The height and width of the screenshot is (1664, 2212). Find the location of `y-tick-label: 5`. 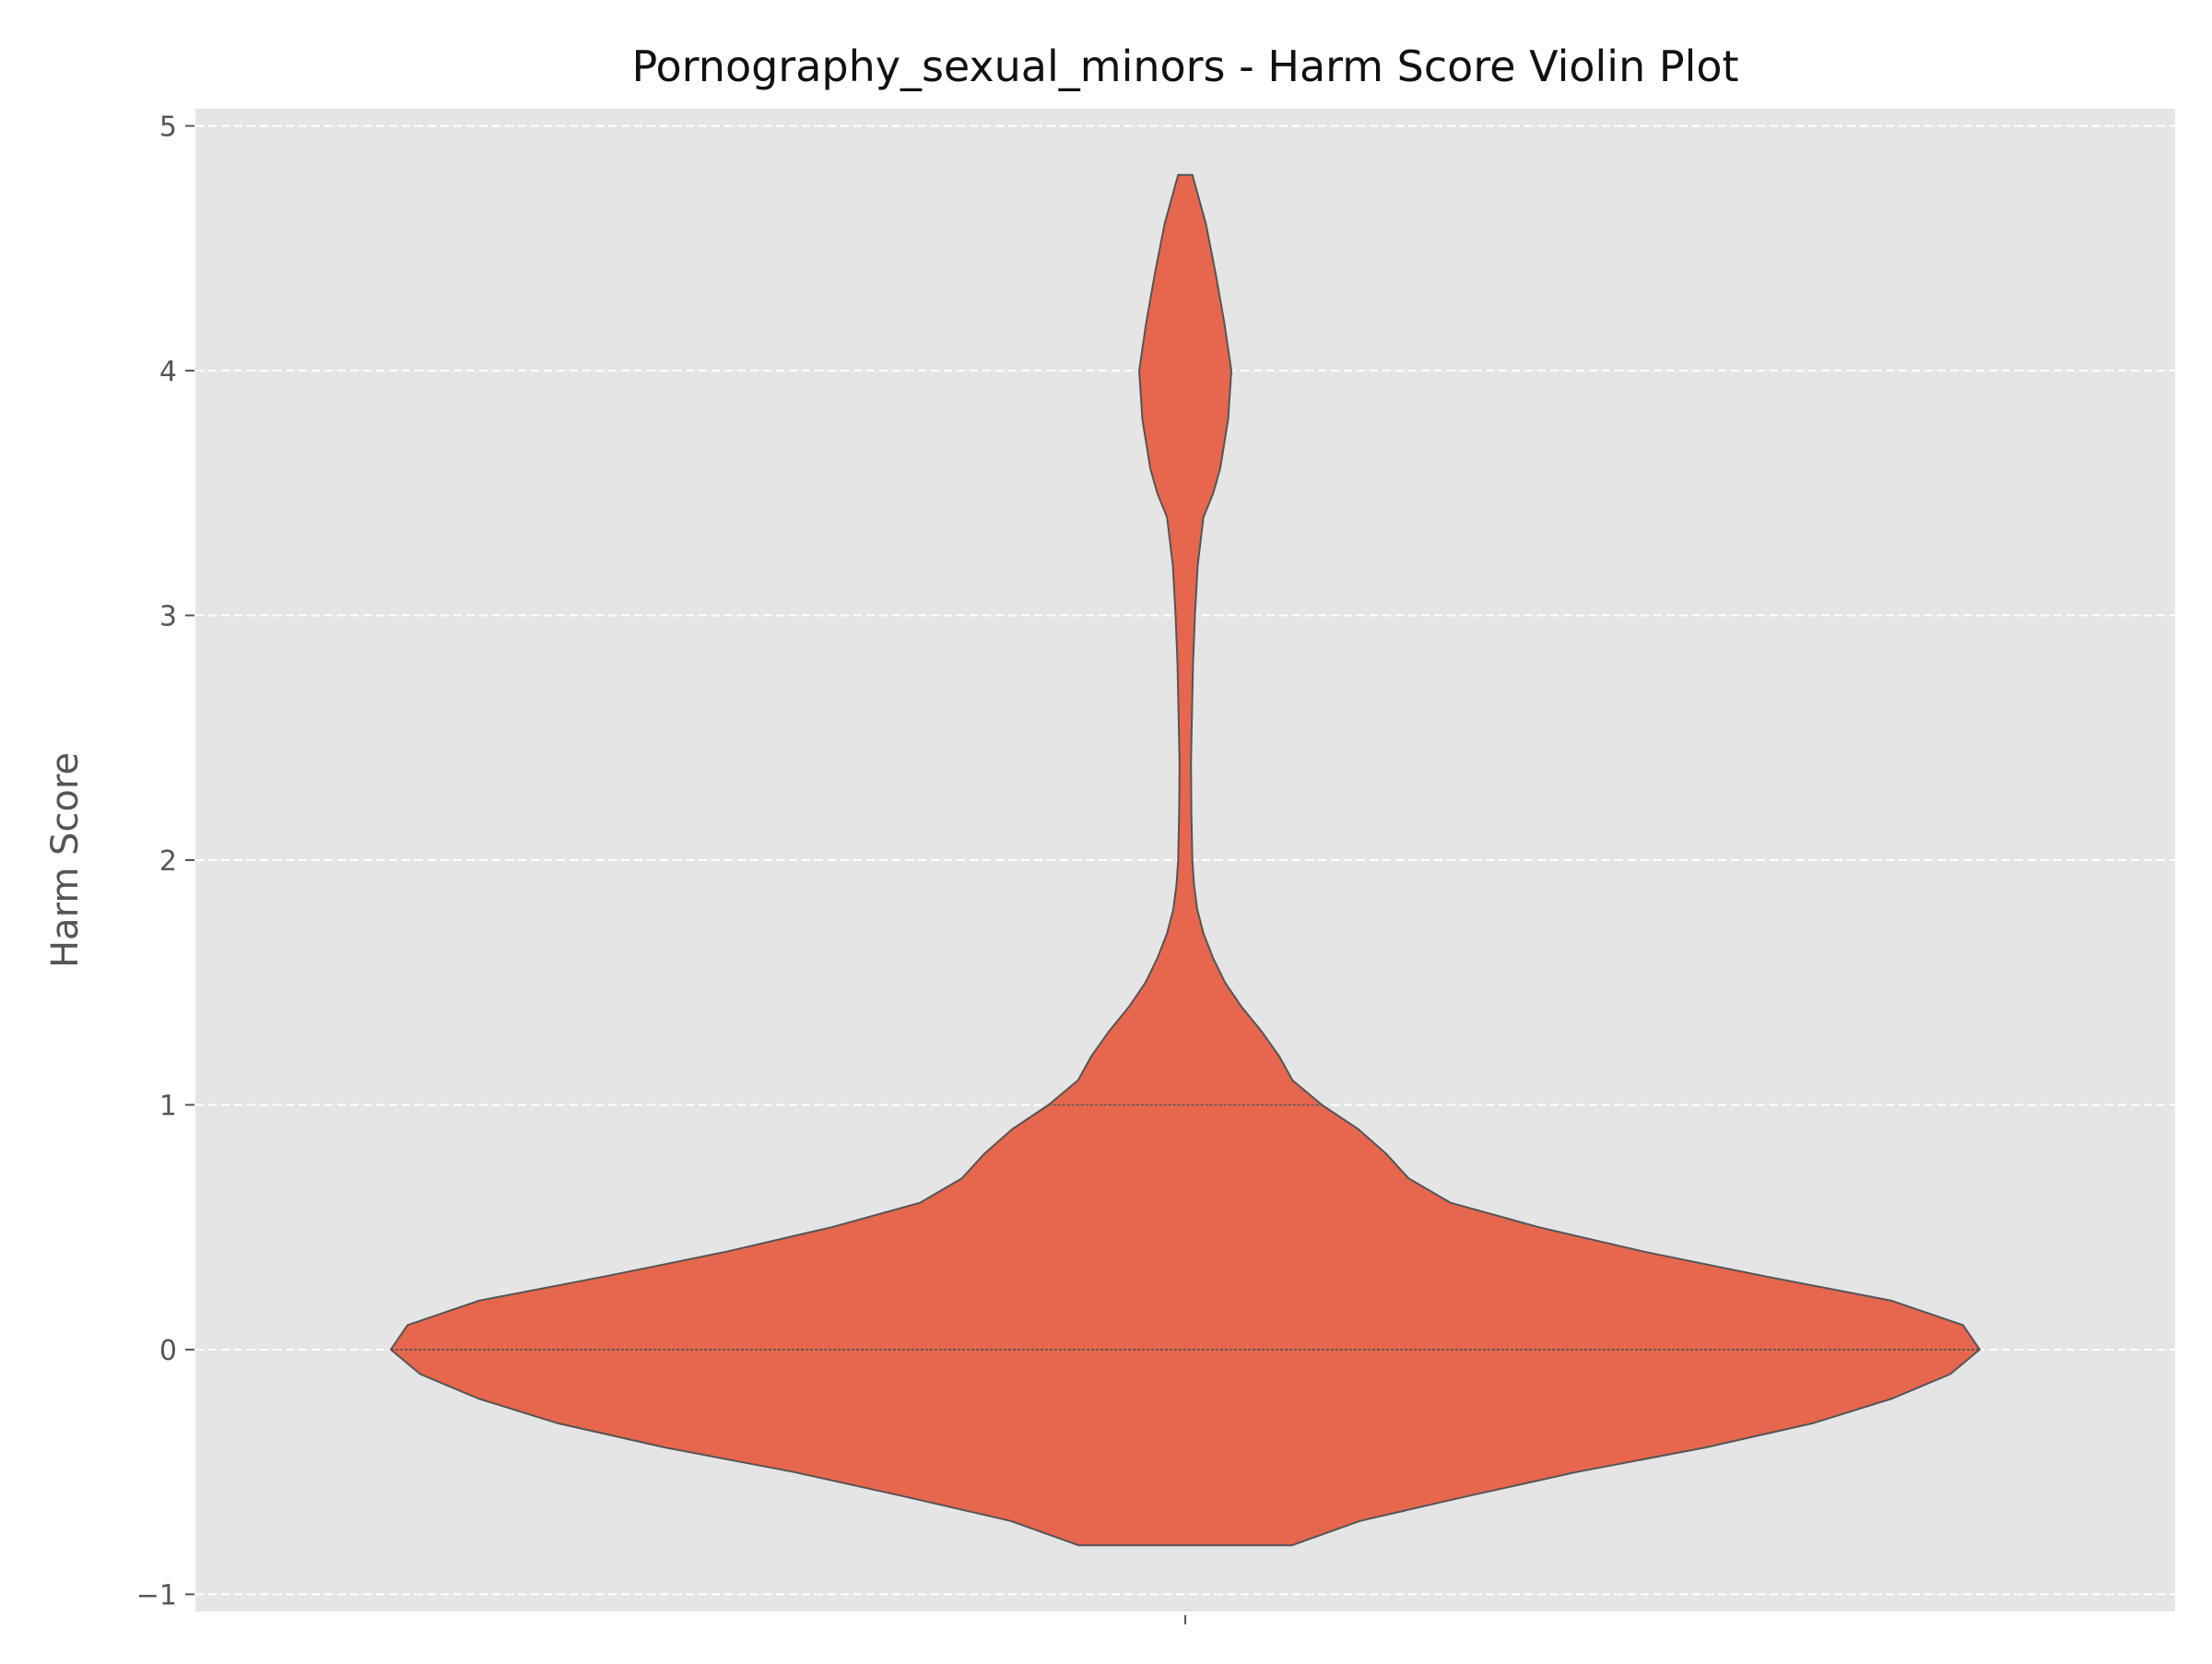

y-tick-label: 5 is located at coordinates (168, 128).